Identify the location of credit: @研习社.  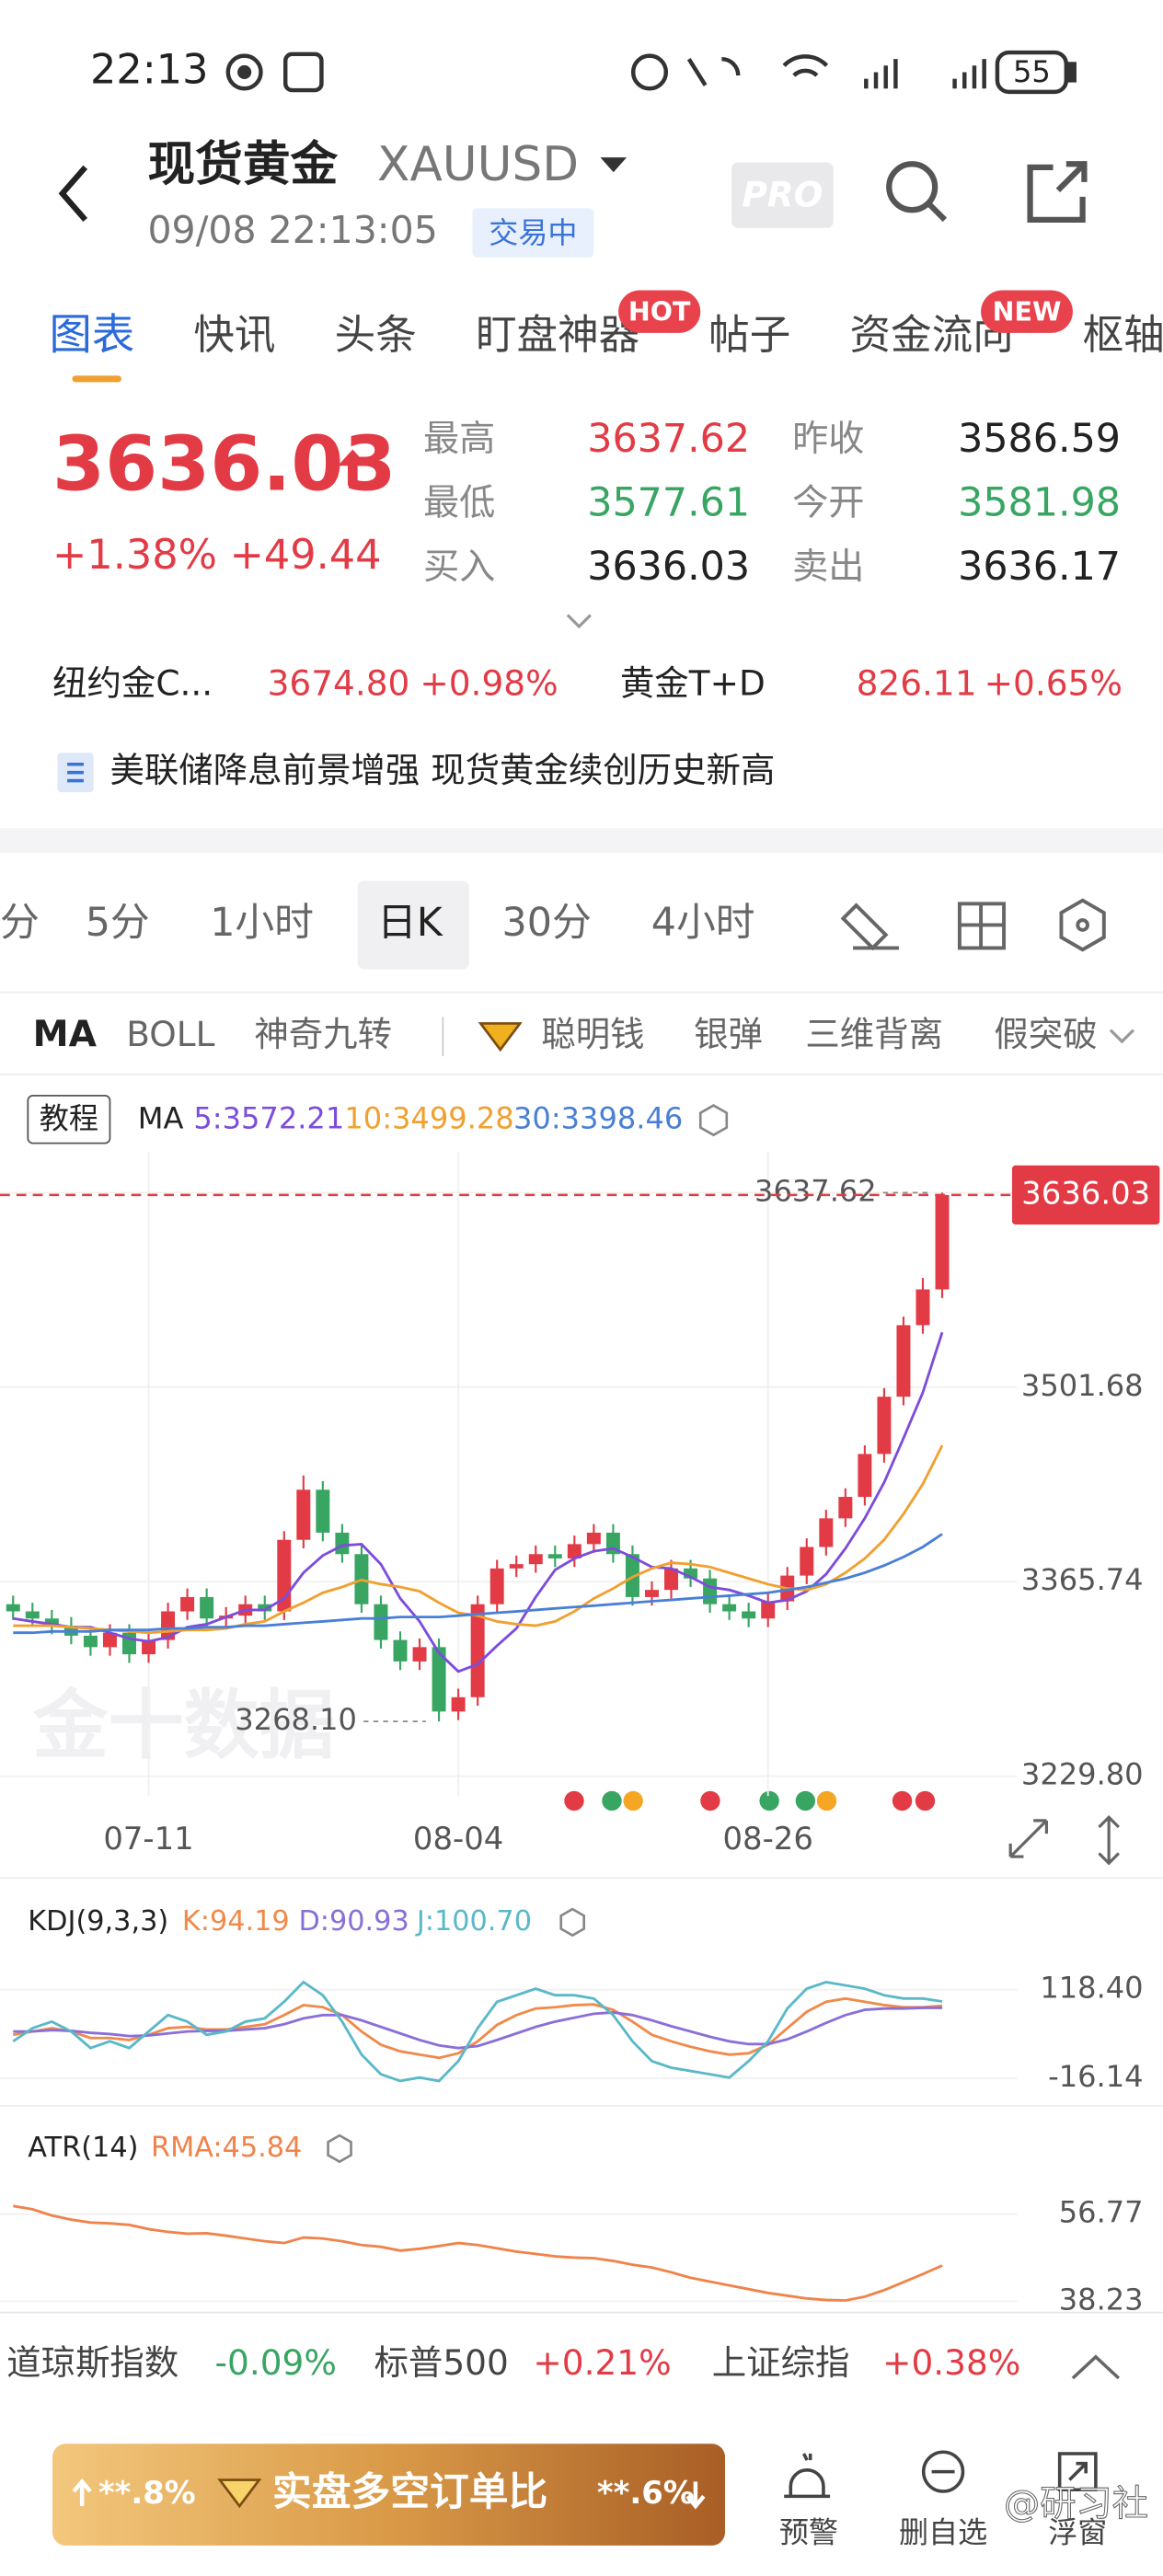
(1076, 2504).